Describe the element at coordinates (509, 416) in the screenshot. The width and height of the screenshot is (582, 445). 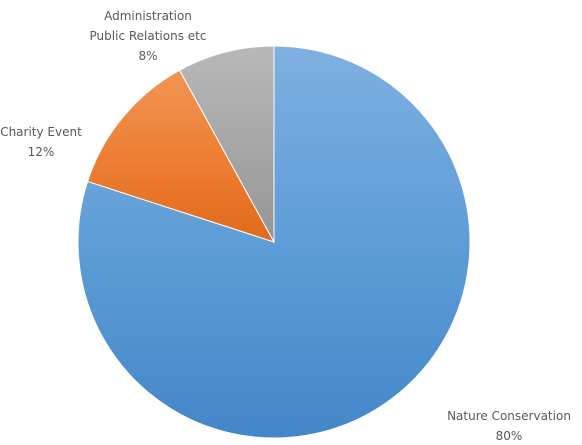
I see `slice-category-label: Nature Conservation` at that location.